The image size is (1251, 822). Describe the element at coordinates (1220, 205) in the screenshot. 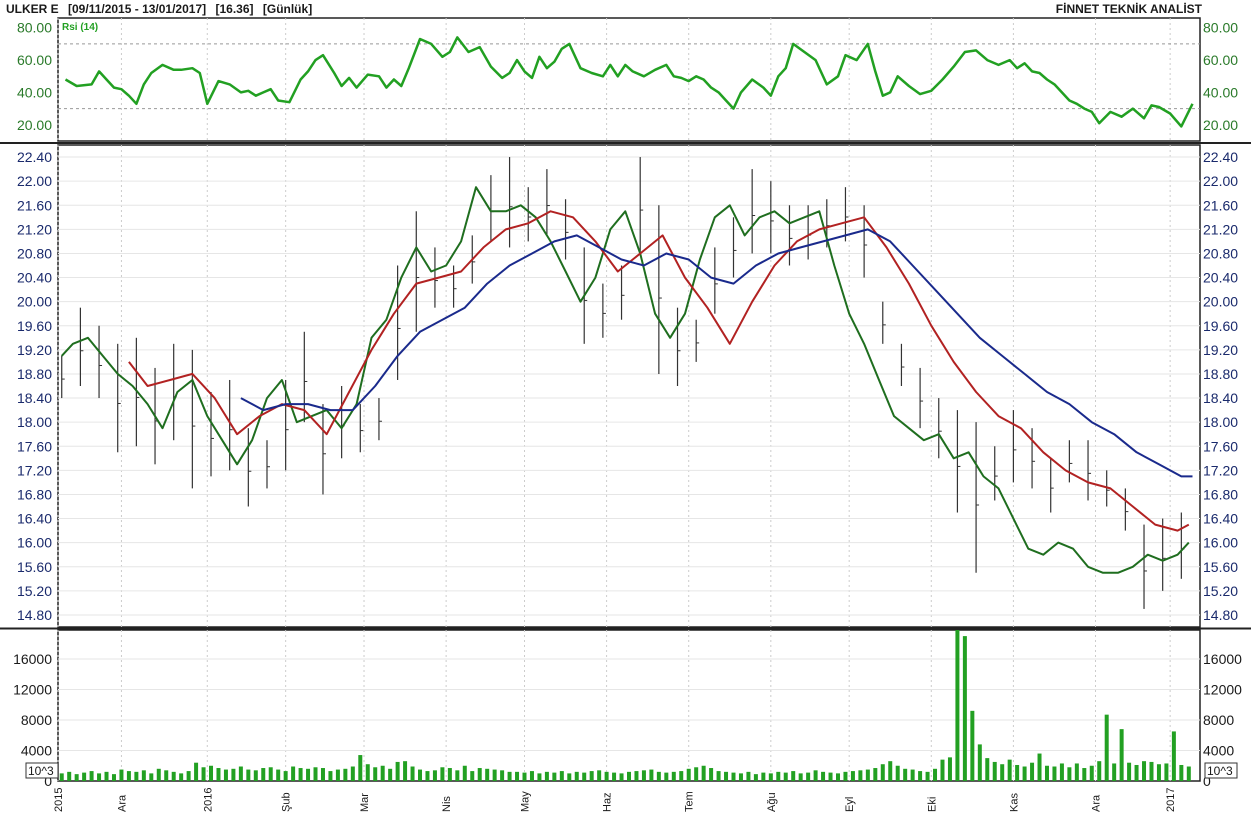

I see `price-y-tick-right: 21.60` at that location.